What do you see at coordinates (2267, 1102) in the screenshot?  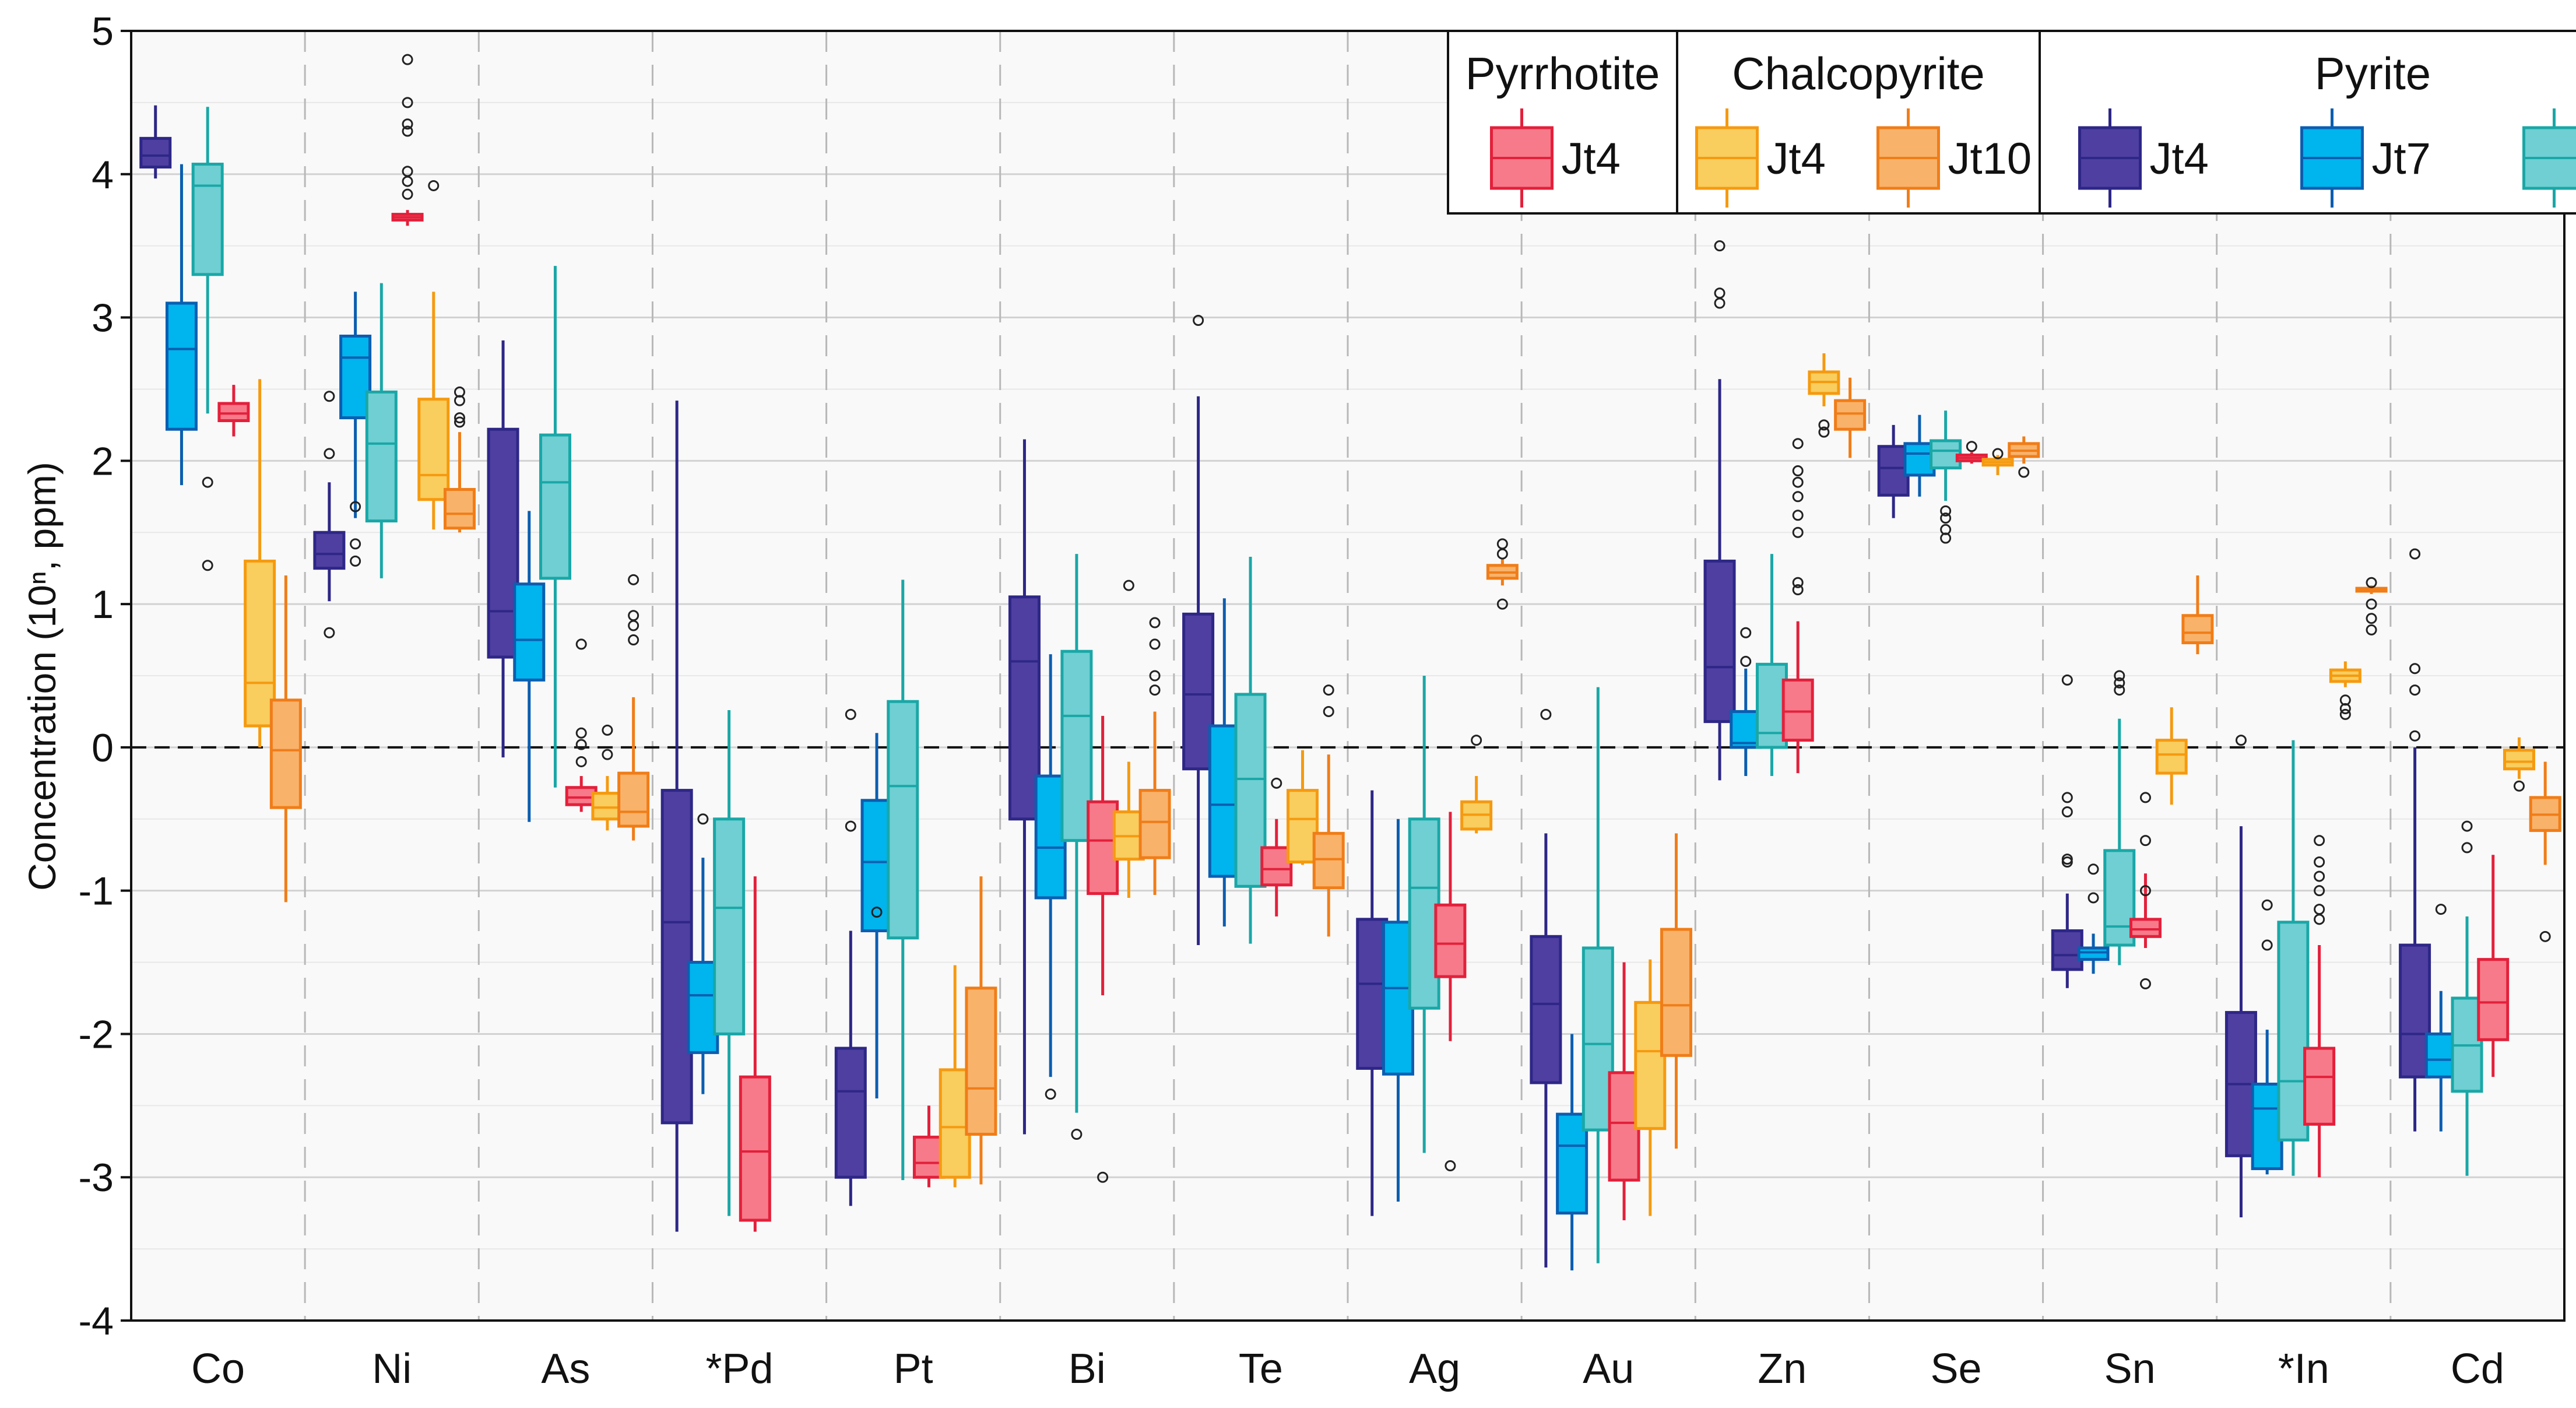 I see `box-py_jt7-*In` at bounding box center [2267, 1102].